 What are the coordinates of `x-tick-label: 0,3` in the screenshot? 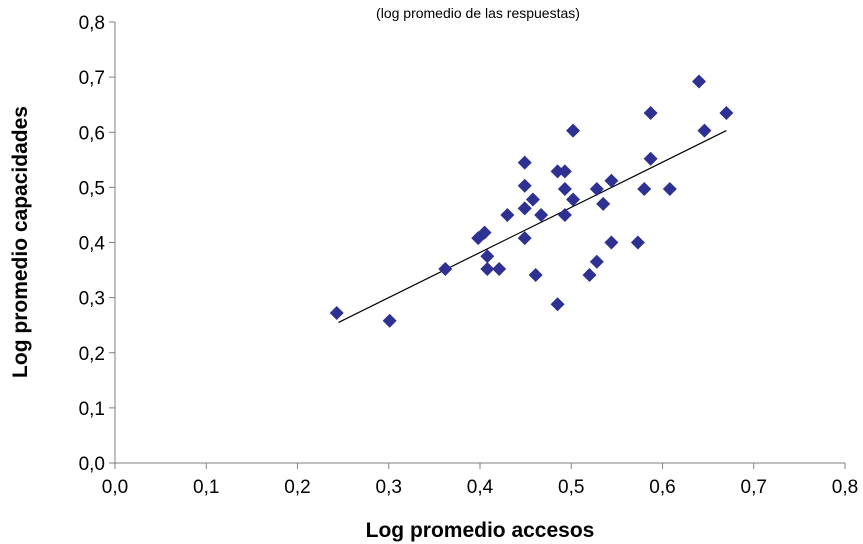 It's located at (389, 487).